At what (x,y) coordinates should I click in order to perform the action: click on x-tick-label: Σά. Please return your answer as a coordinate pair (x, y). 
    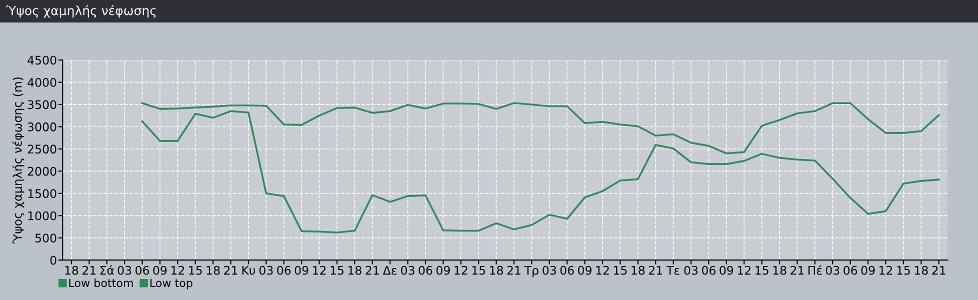
    Looking at the image, I should click on (107, 270).